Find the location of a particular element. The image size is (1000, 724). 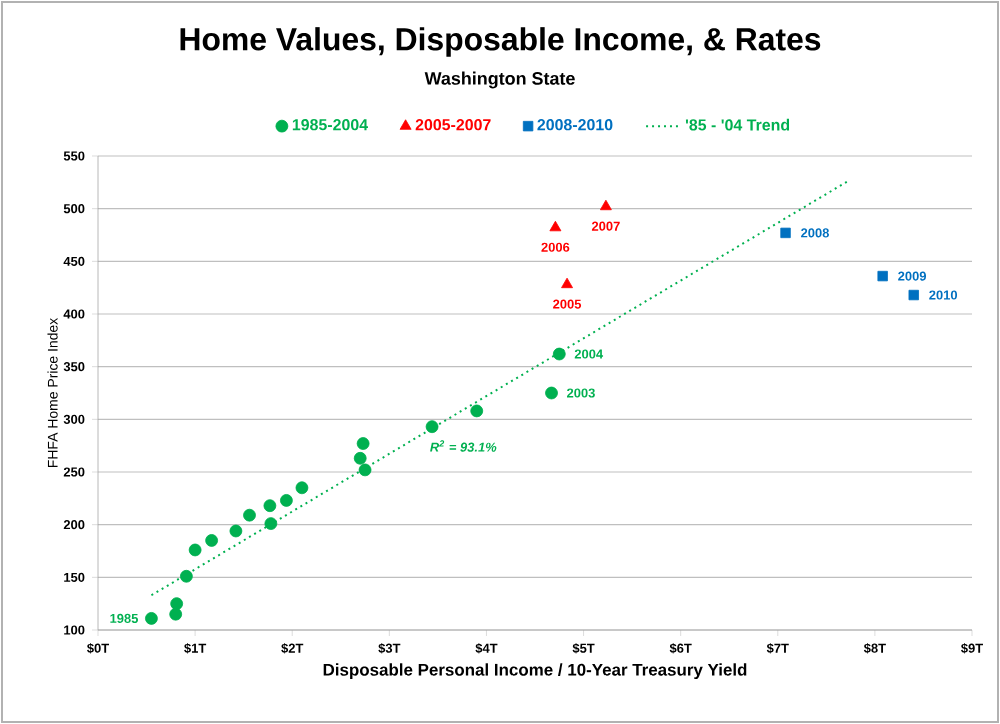

x-axis-title: Disposable Personal Income / 10-Year Treasury Yield is located at coordinates (535, 671).